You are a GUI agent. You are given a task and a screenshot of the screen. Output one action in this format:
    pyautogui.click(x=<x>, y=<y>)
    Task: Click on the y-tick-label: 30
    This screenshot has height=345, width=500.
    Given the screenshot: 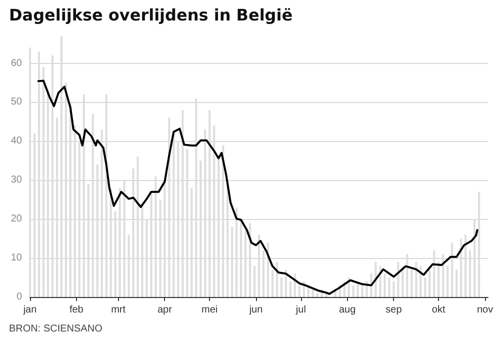 What is the action you would take?
    pyautogui.click(x=16, y=180)
    